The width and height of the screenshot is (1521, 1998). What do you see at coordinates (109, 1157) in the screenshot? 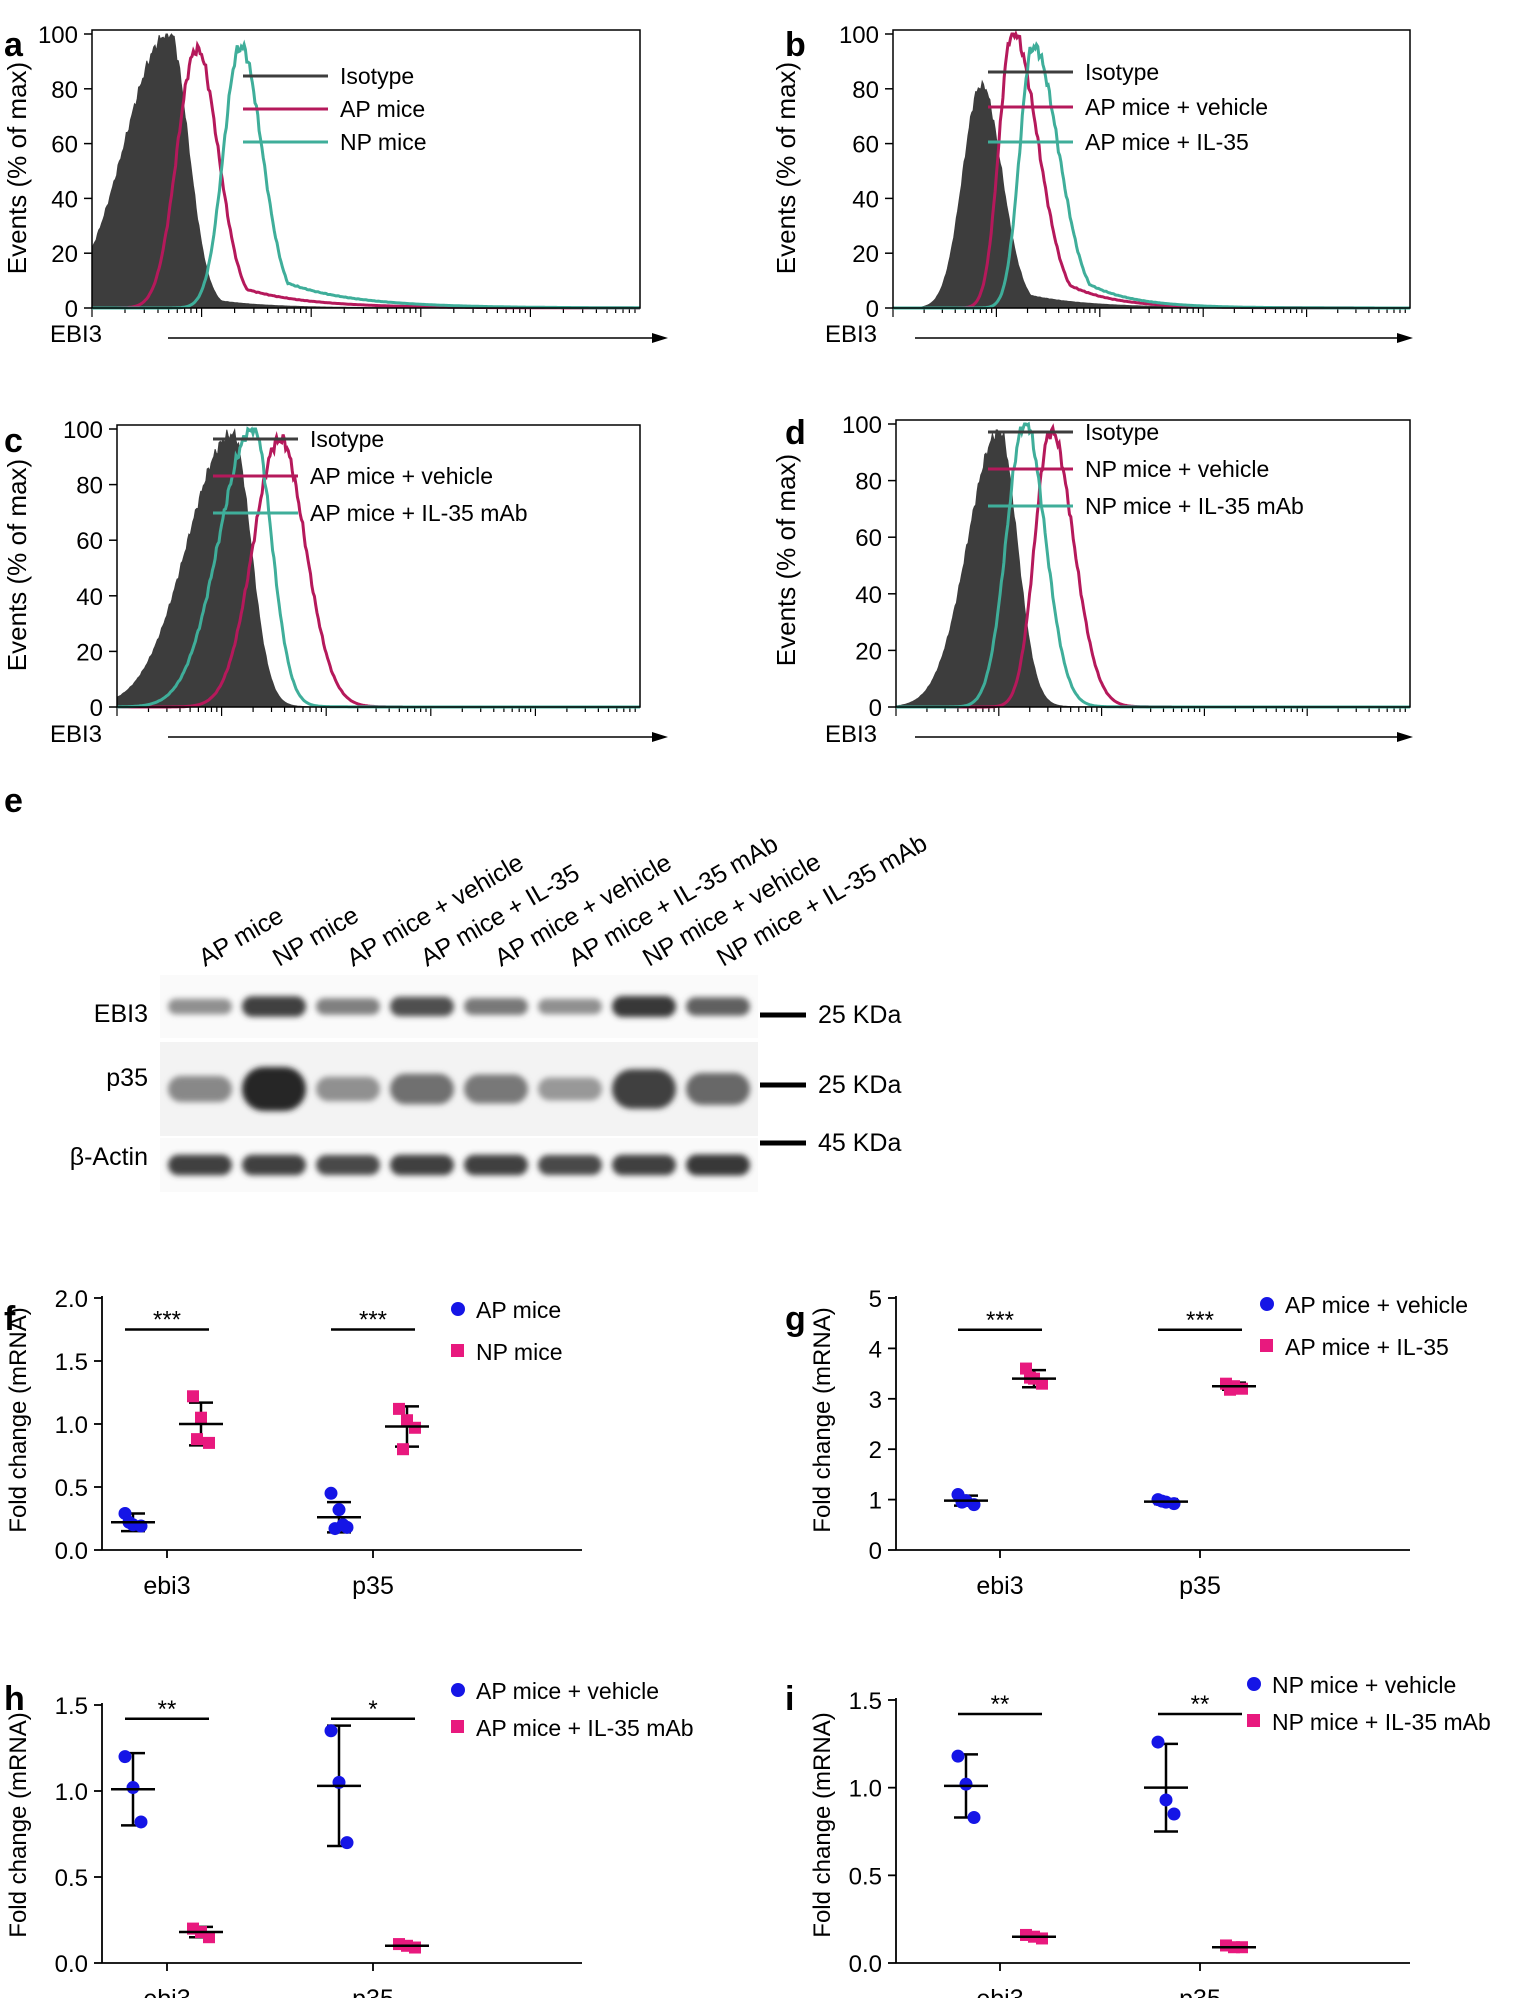
I see `blot-row-label: β-Actin` at bounding box center [109, 1157].